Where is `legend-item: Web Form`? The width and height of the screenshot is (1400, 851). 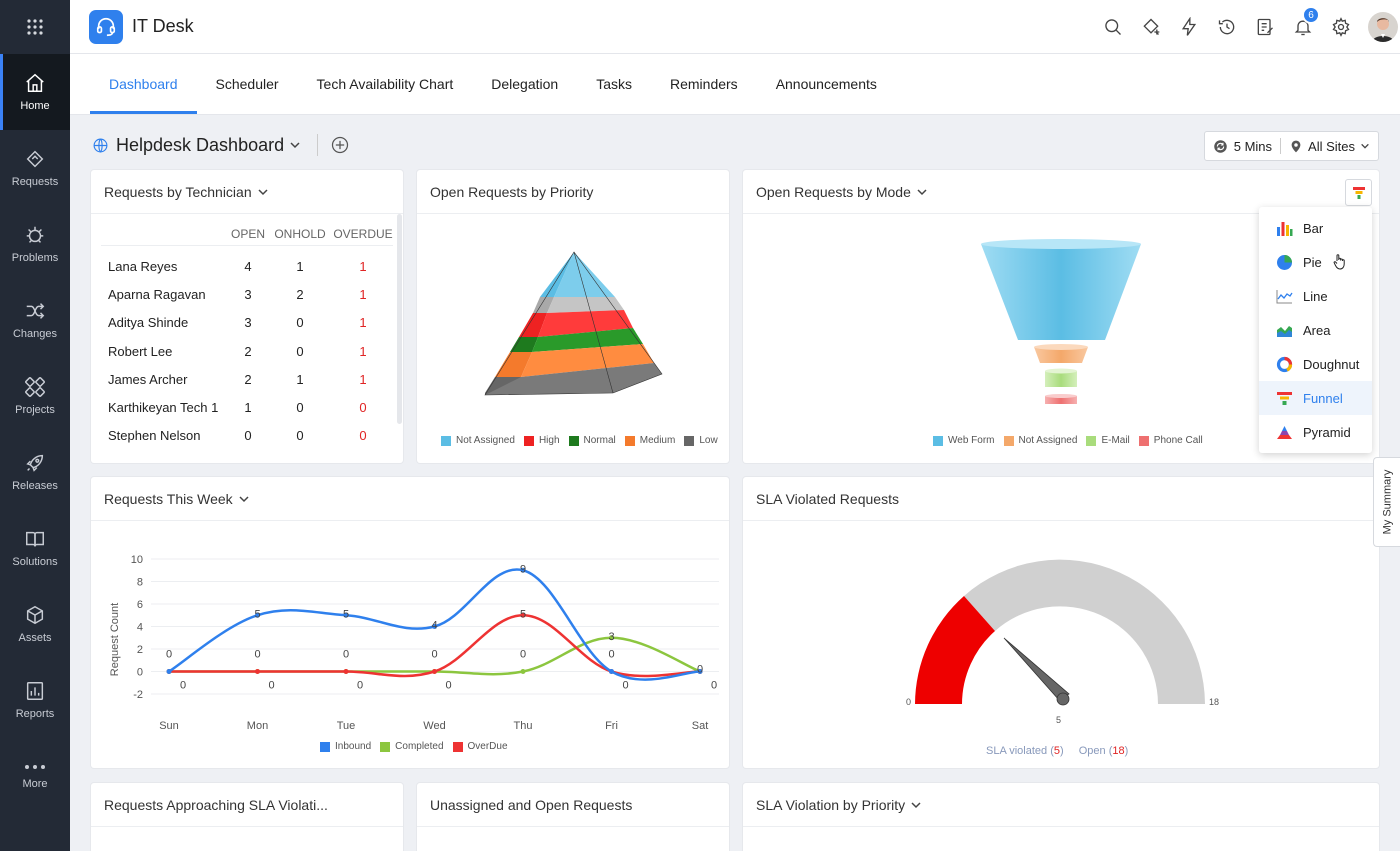 legend-item: Web Form is located at coordinates (964, 440).